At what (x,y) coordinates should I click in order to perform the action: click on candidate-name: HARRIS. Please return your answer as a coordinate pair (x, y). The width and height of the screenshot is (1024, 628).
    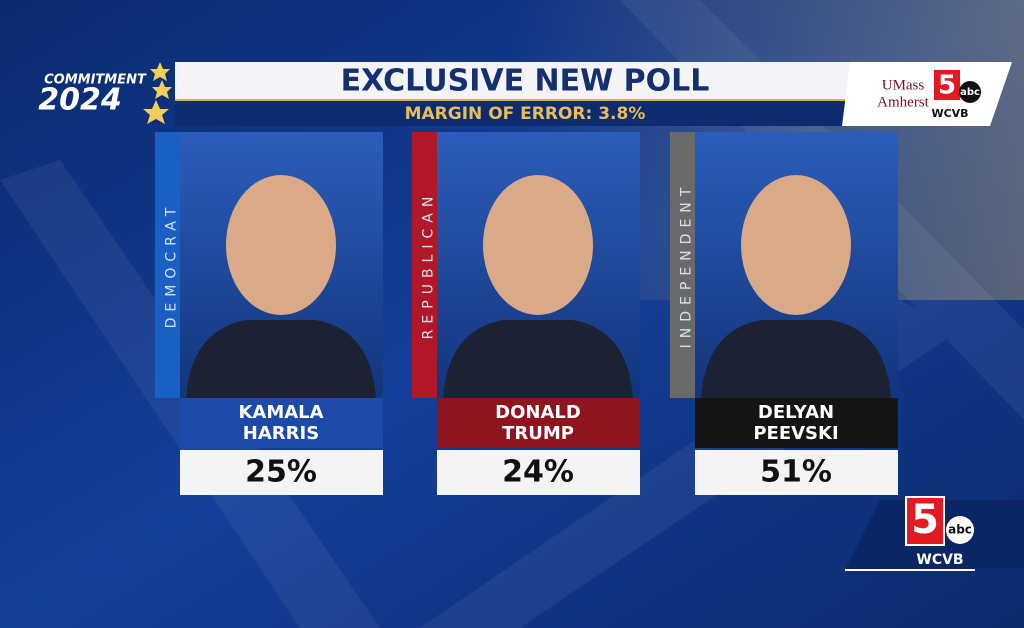
    Looking at the image, I should click on (281, 433).